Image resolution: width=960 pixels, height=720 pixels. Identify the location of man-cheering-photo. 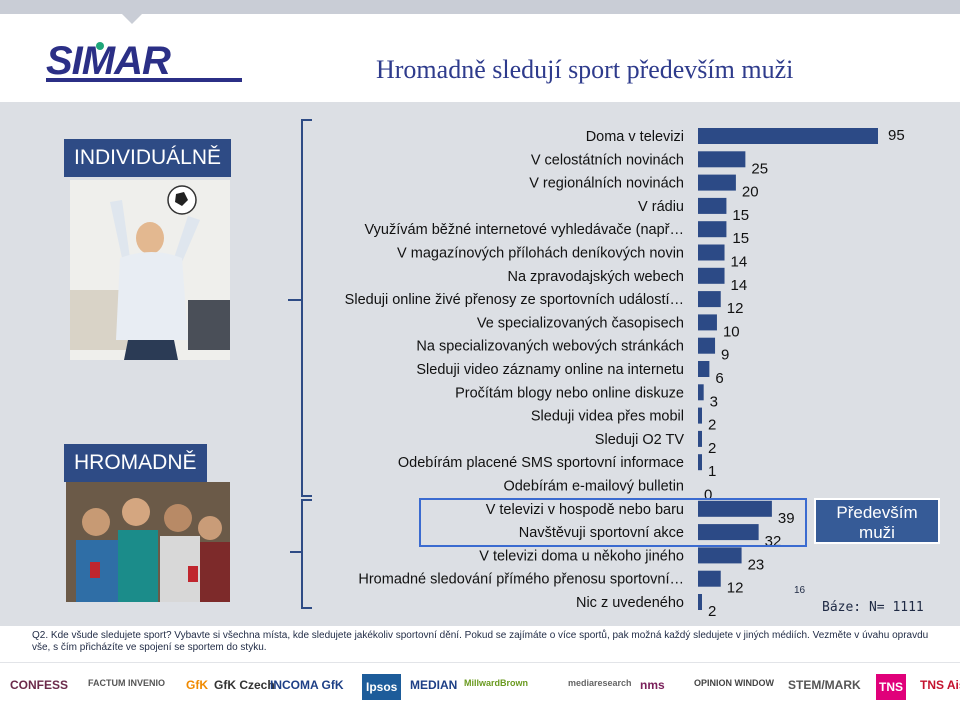
(150, 270).